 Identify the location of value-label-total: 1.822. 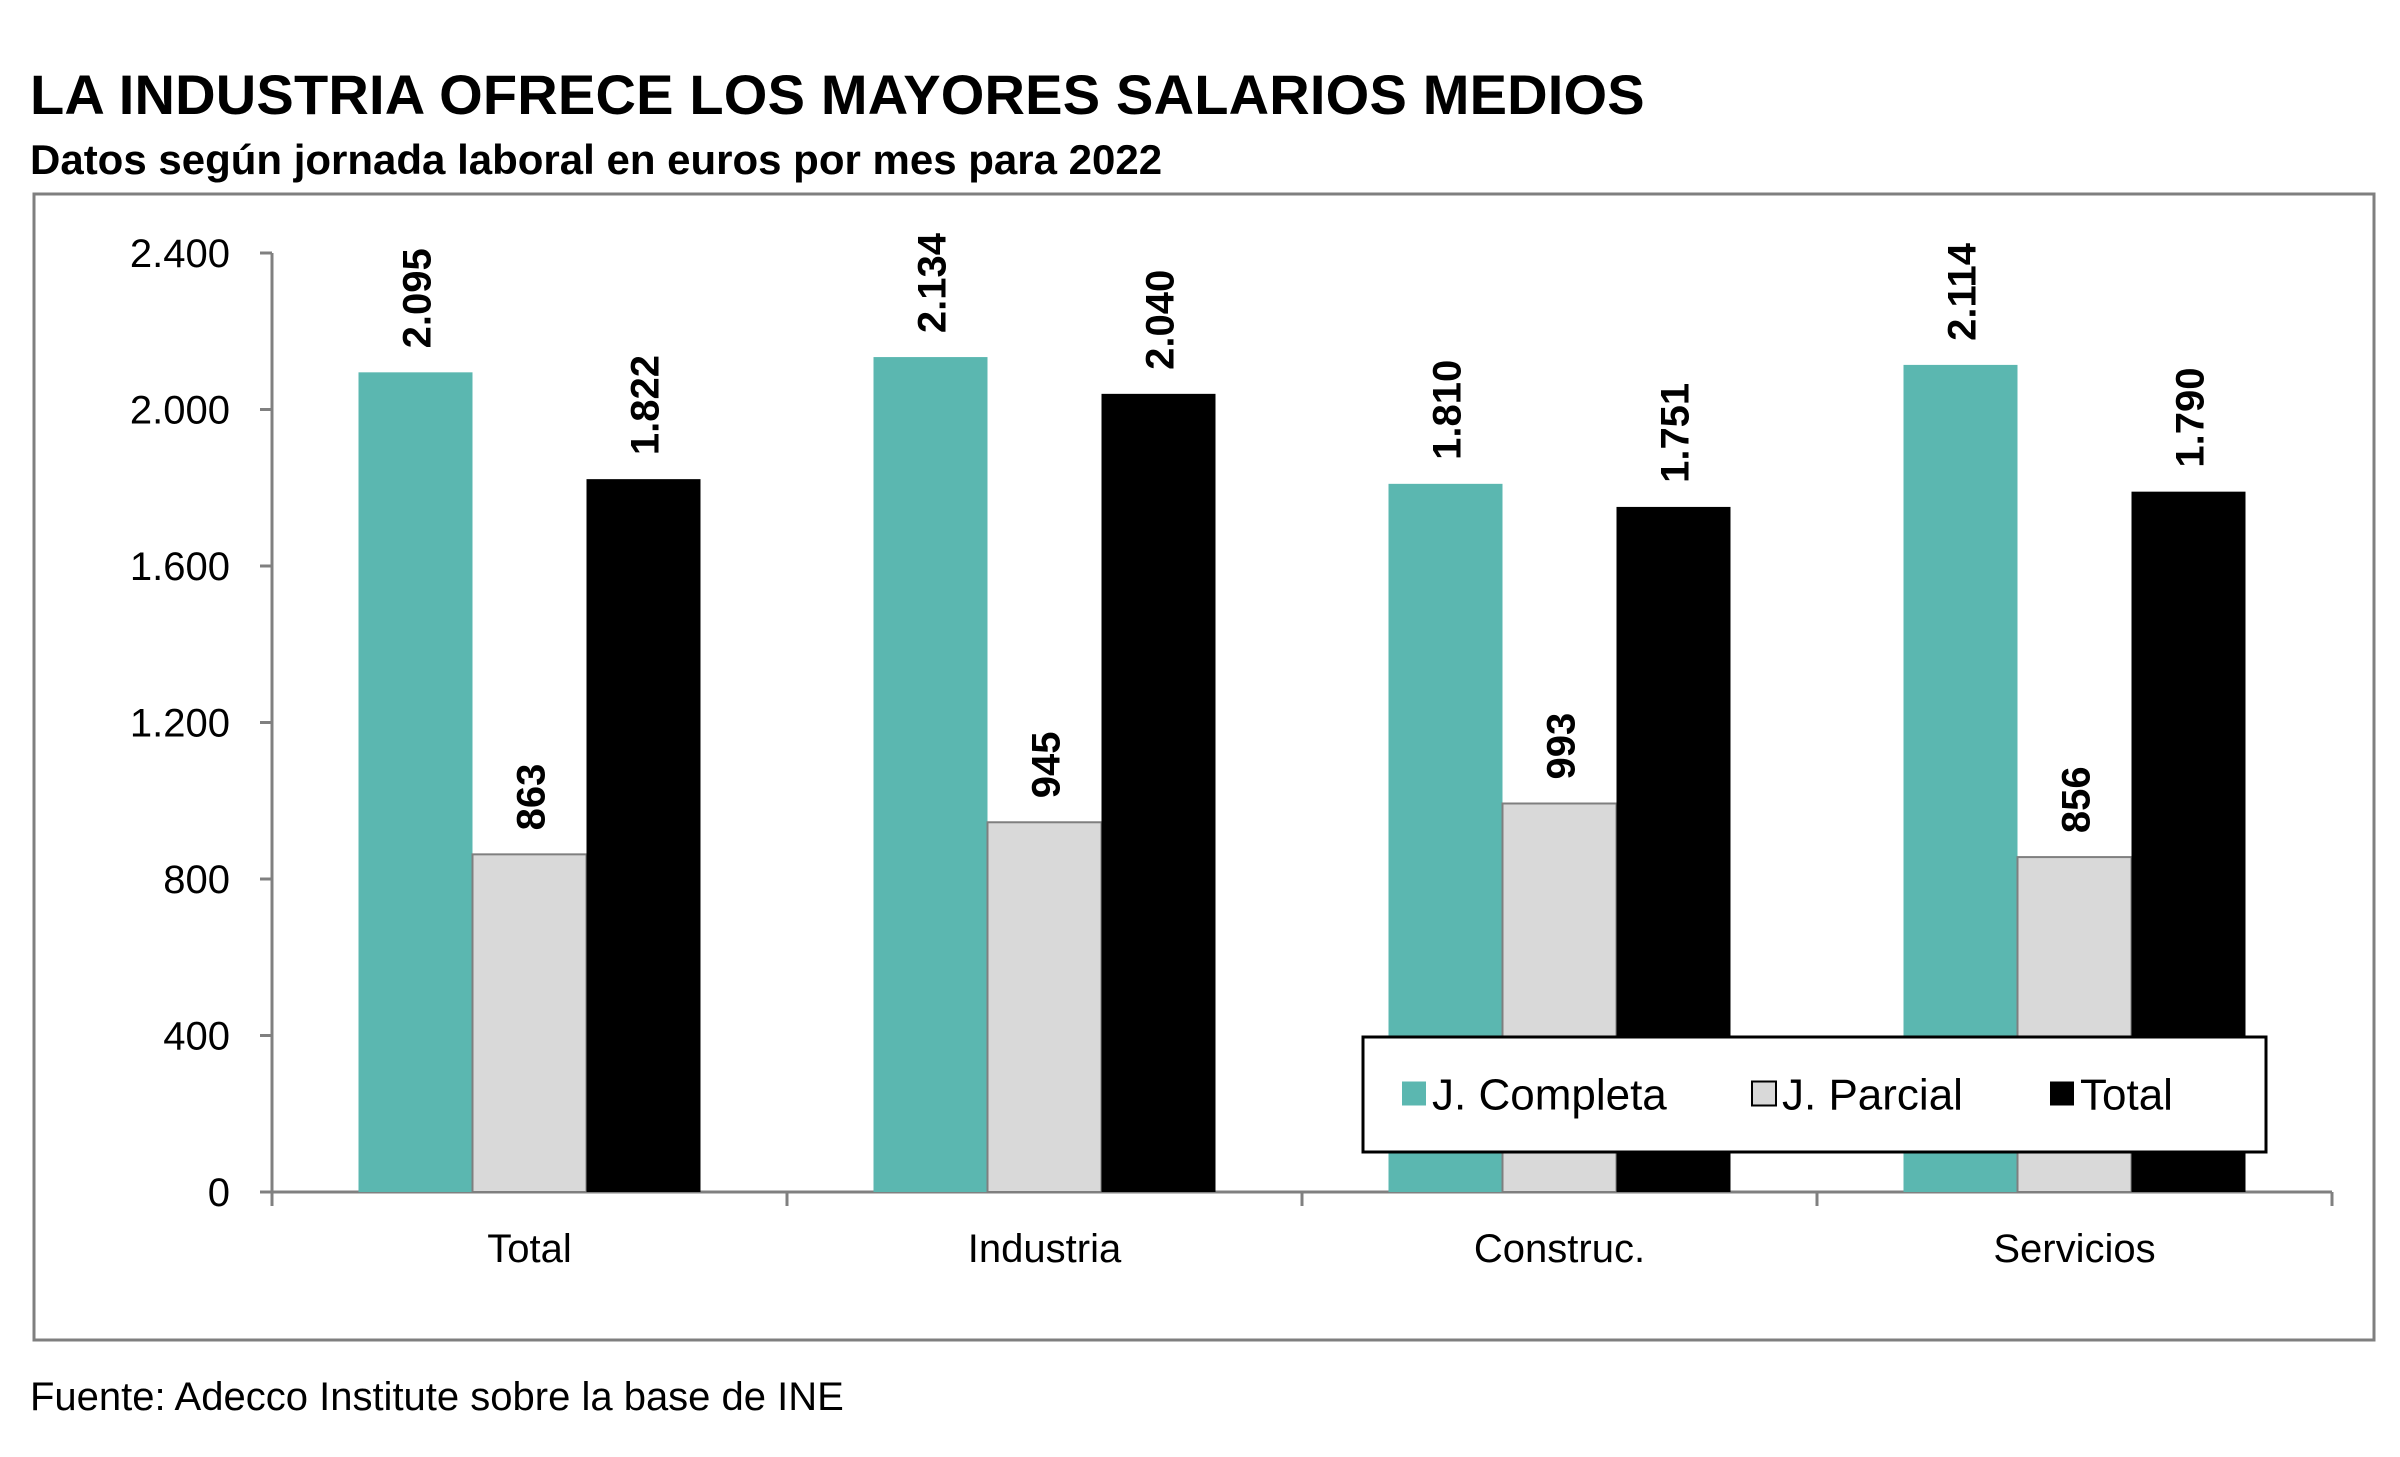
(646, 405).